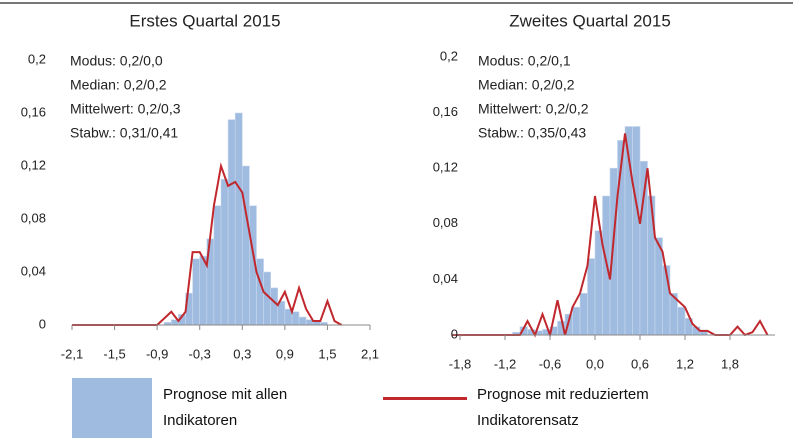 This screenshot has height=440, width=793. What do you see at coordinates (532, 133) in the screenshot?
I see `annotation: Stabw.: 0,35/0,43` at bounding box center [532, 133].